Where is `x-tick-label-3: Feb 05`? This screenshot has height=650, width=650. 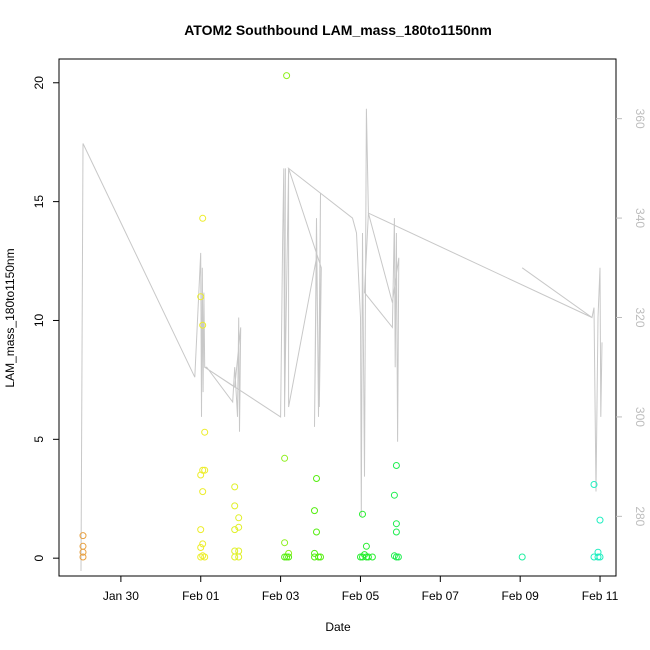
x-tick-label-3: Feb 05 is located at coordinates (361, 596).